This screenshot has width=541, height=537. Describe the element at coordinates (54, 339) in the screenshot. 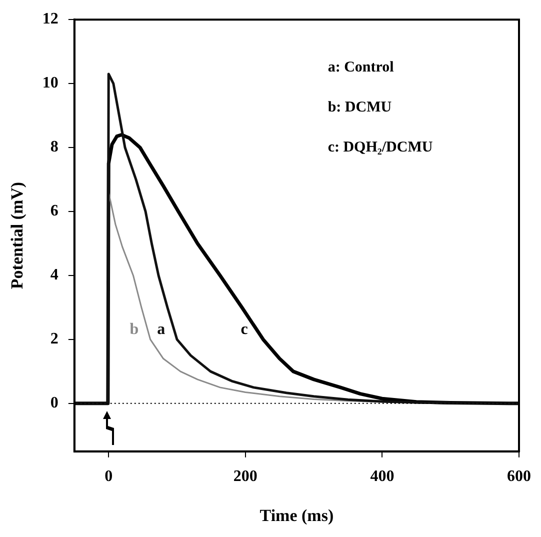

I see `y-tick-label: 2` at that location.